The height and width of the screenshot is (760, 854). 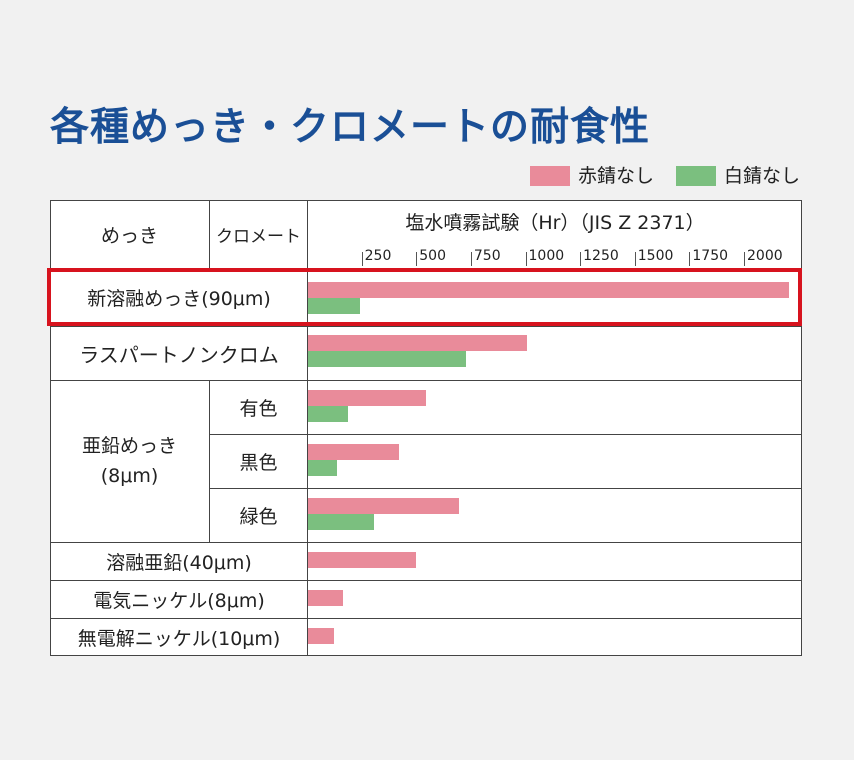 I want to click on x-tick-label: 1000, so click(x=546, y=256).